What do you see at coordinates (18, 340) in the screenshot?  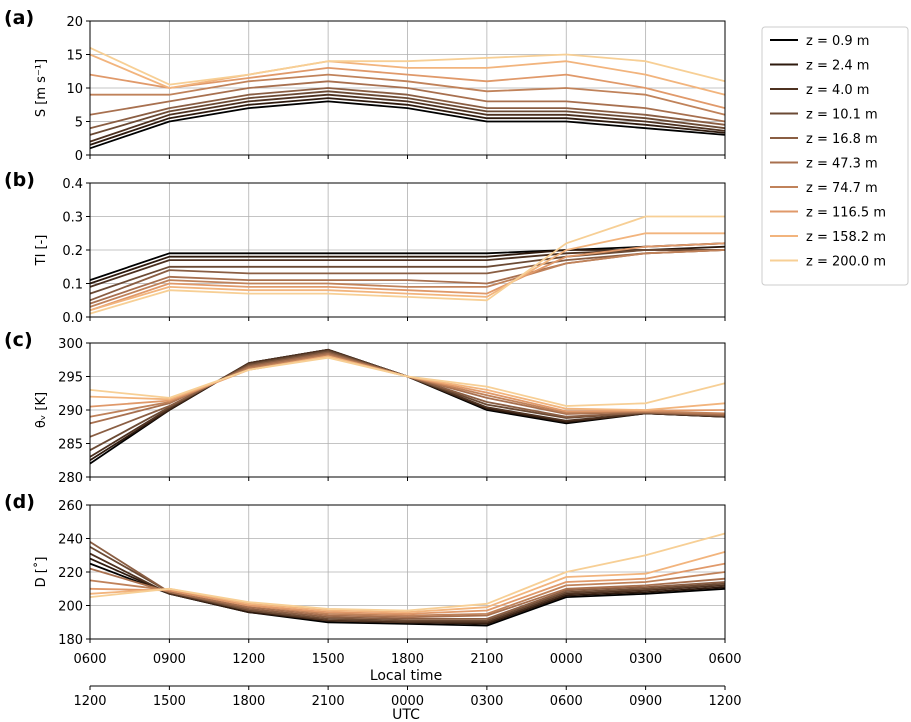 I see `panel-label: (c)` at bounding box center [18, 340].